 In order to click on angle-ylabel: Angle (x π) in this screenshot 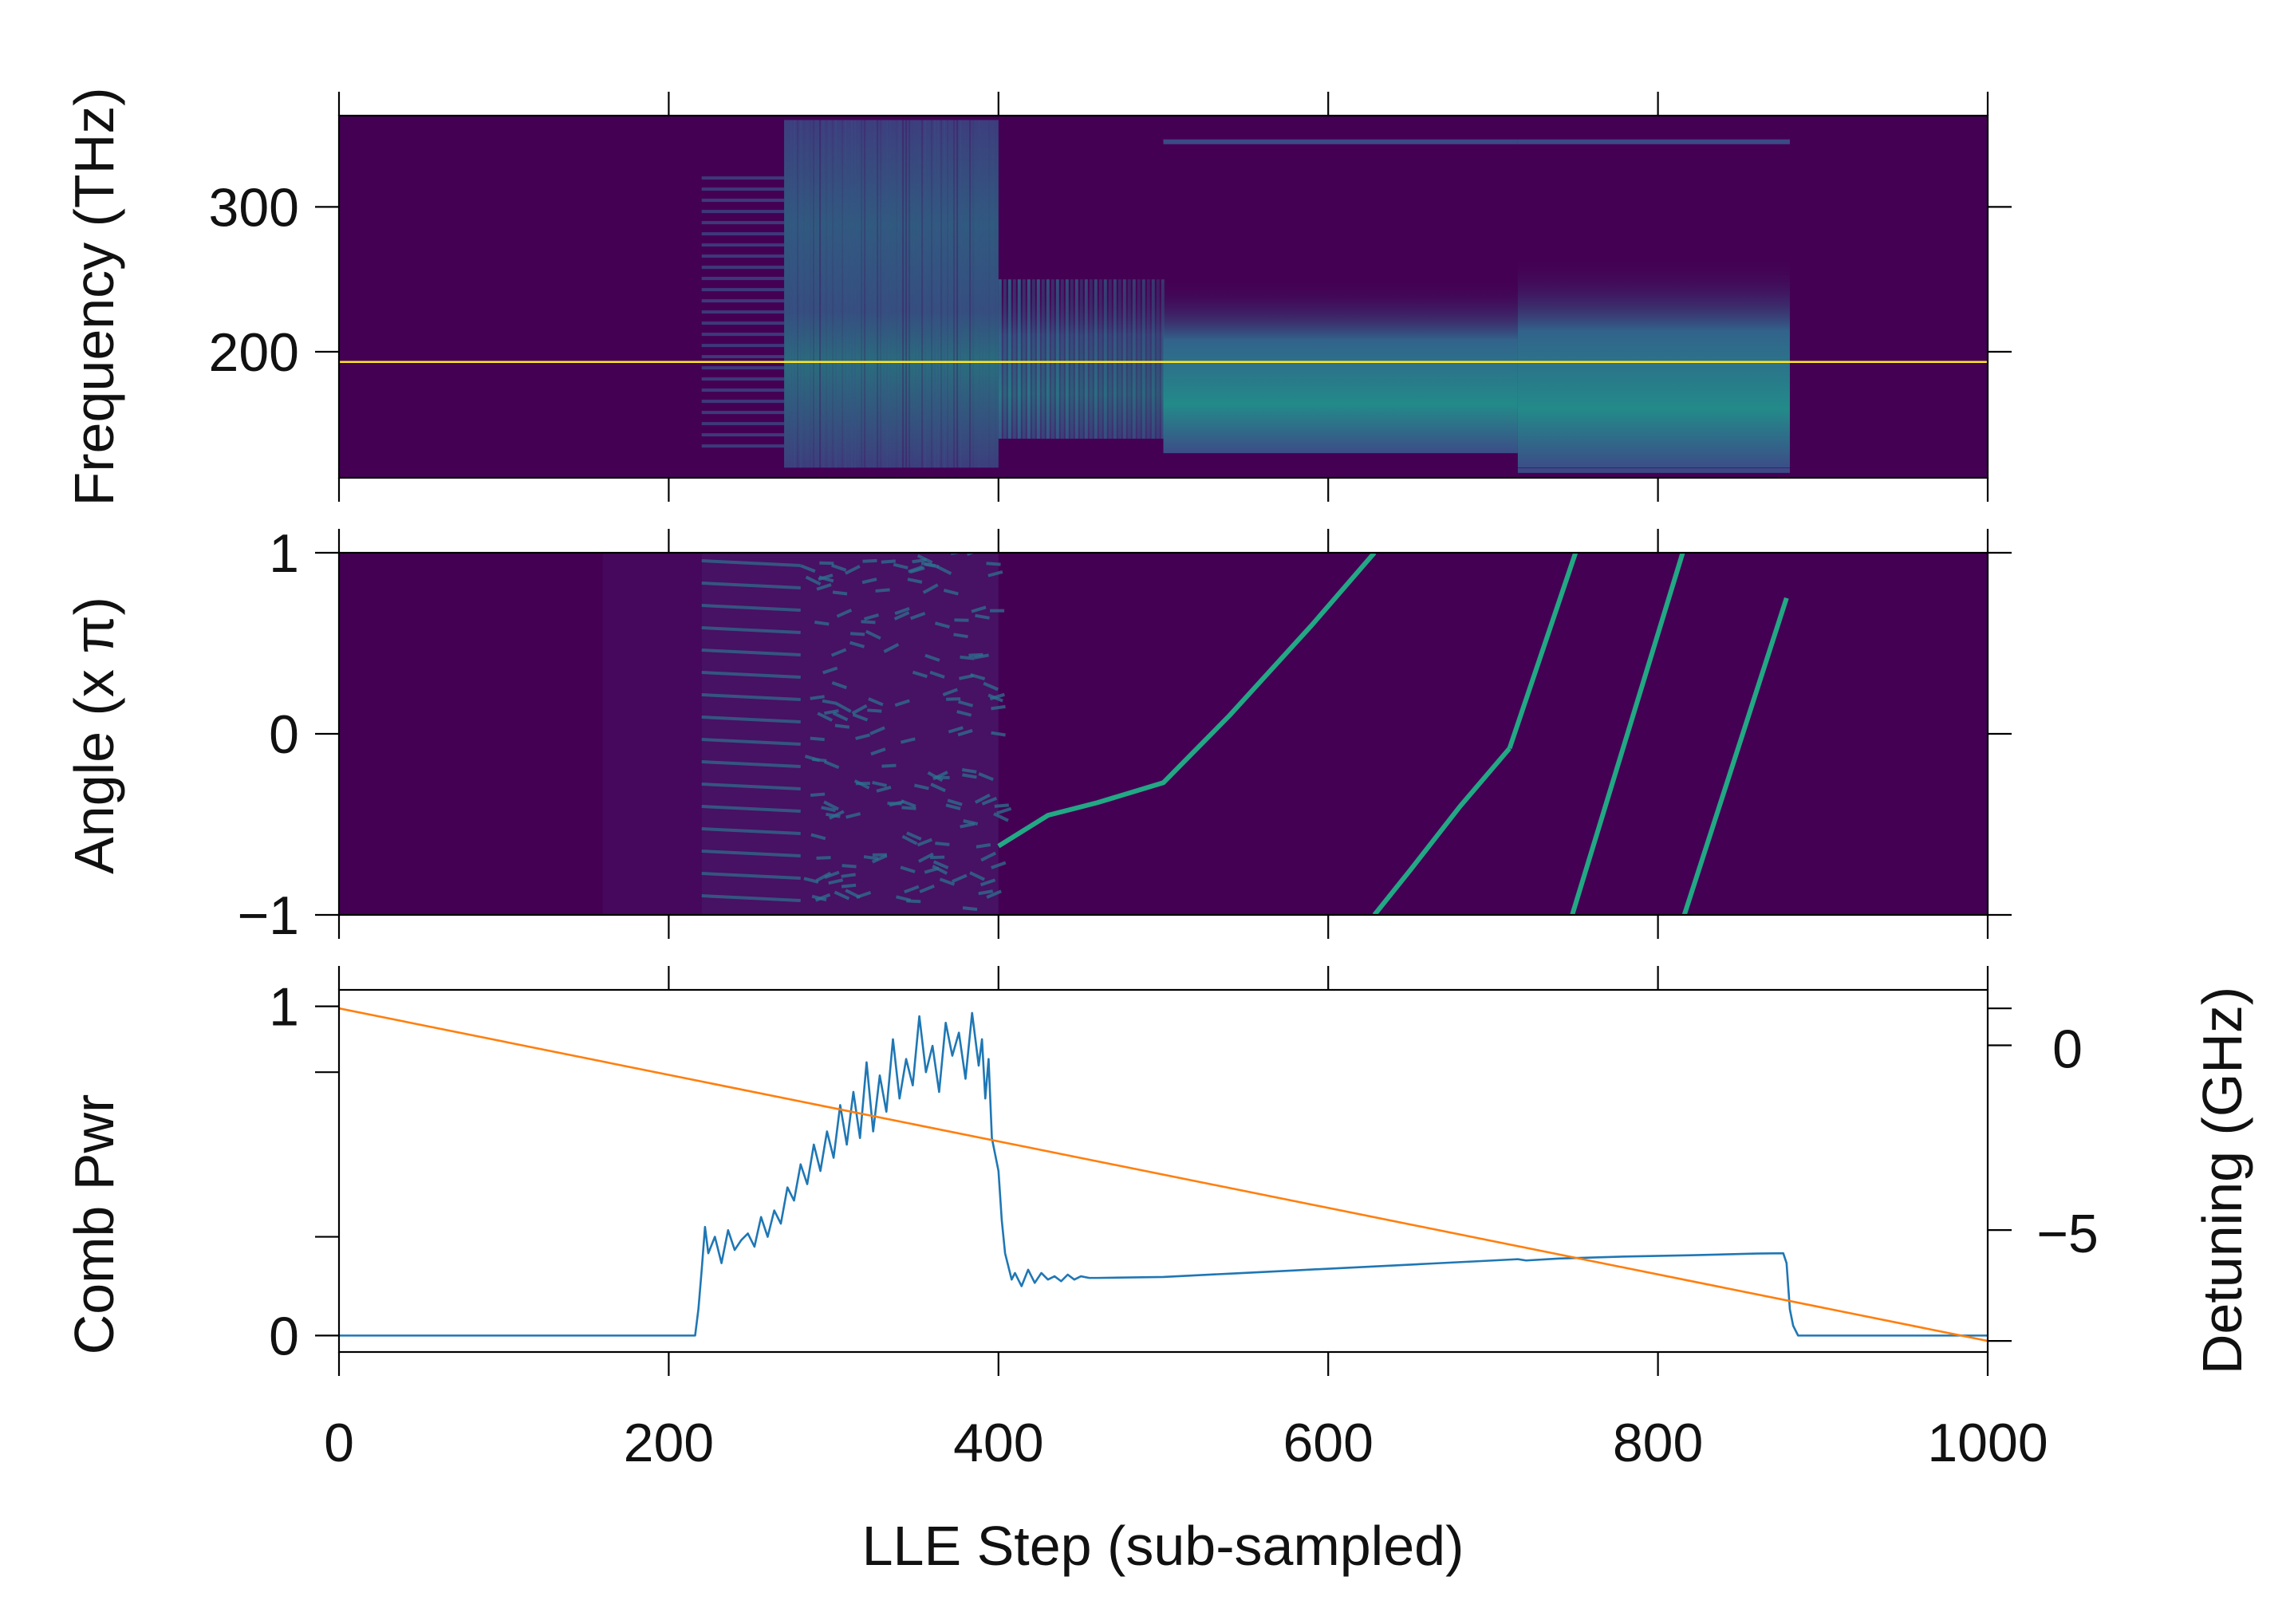, I will do `click(94, 736)`.